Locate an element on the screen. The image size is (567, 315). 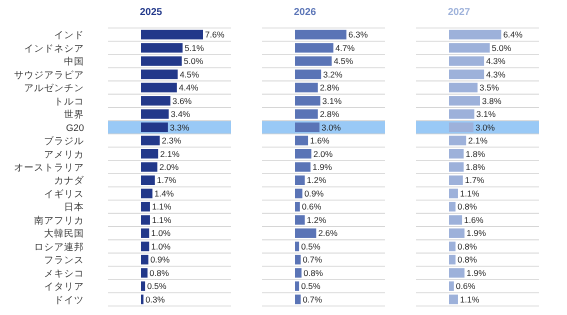
y-tick-label: カナダ is located at coordinates (69, 180).